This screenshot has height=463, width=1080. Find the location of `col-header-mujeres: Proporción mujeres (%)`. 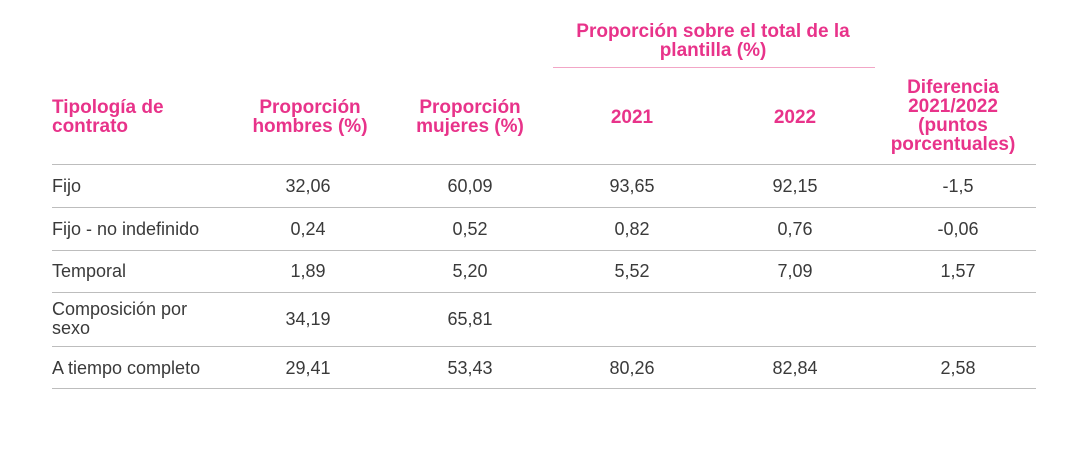

col-header-mujeres: Proporción mujeres (%) is located at coordinates (470, 117).